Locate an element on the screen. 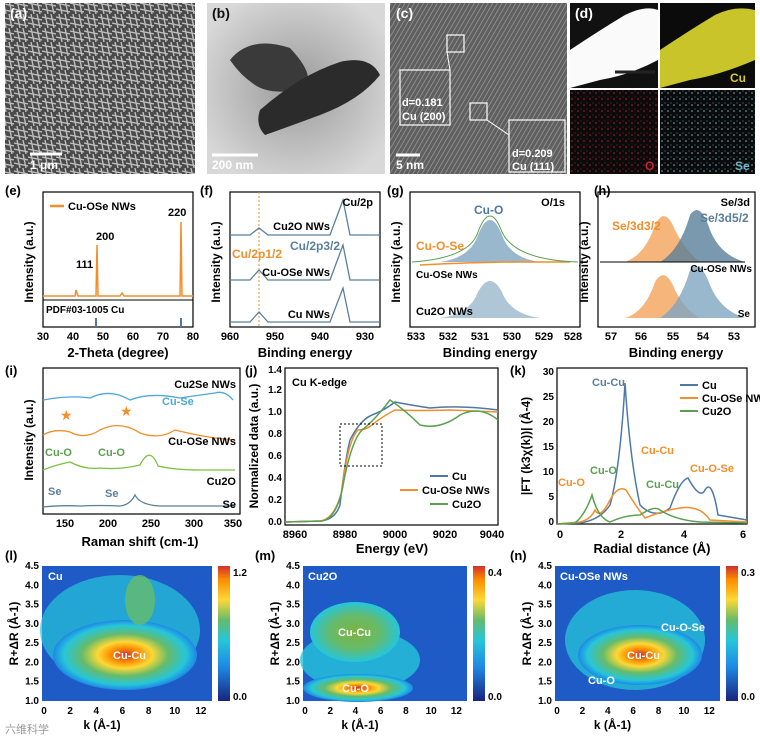 The height and width of the screenshot is (738, 760). f-ylabel: Intensity (a.u.) is located at coordinates (216, 261).